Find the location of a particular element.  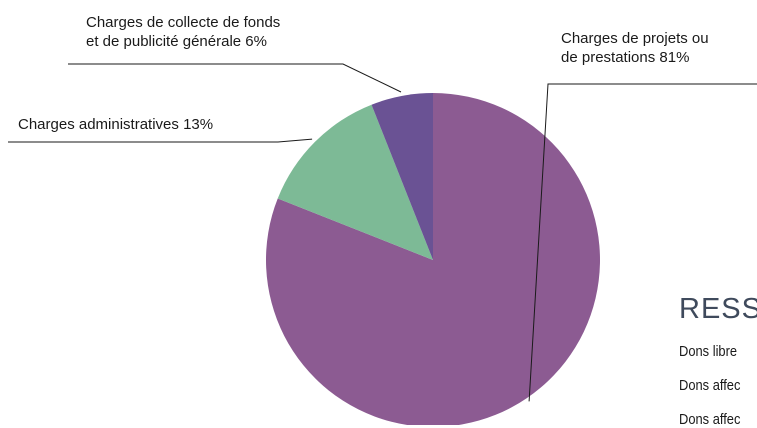

label-projets-line-1: Charges de projets ou is located at coordinates (635, 38).